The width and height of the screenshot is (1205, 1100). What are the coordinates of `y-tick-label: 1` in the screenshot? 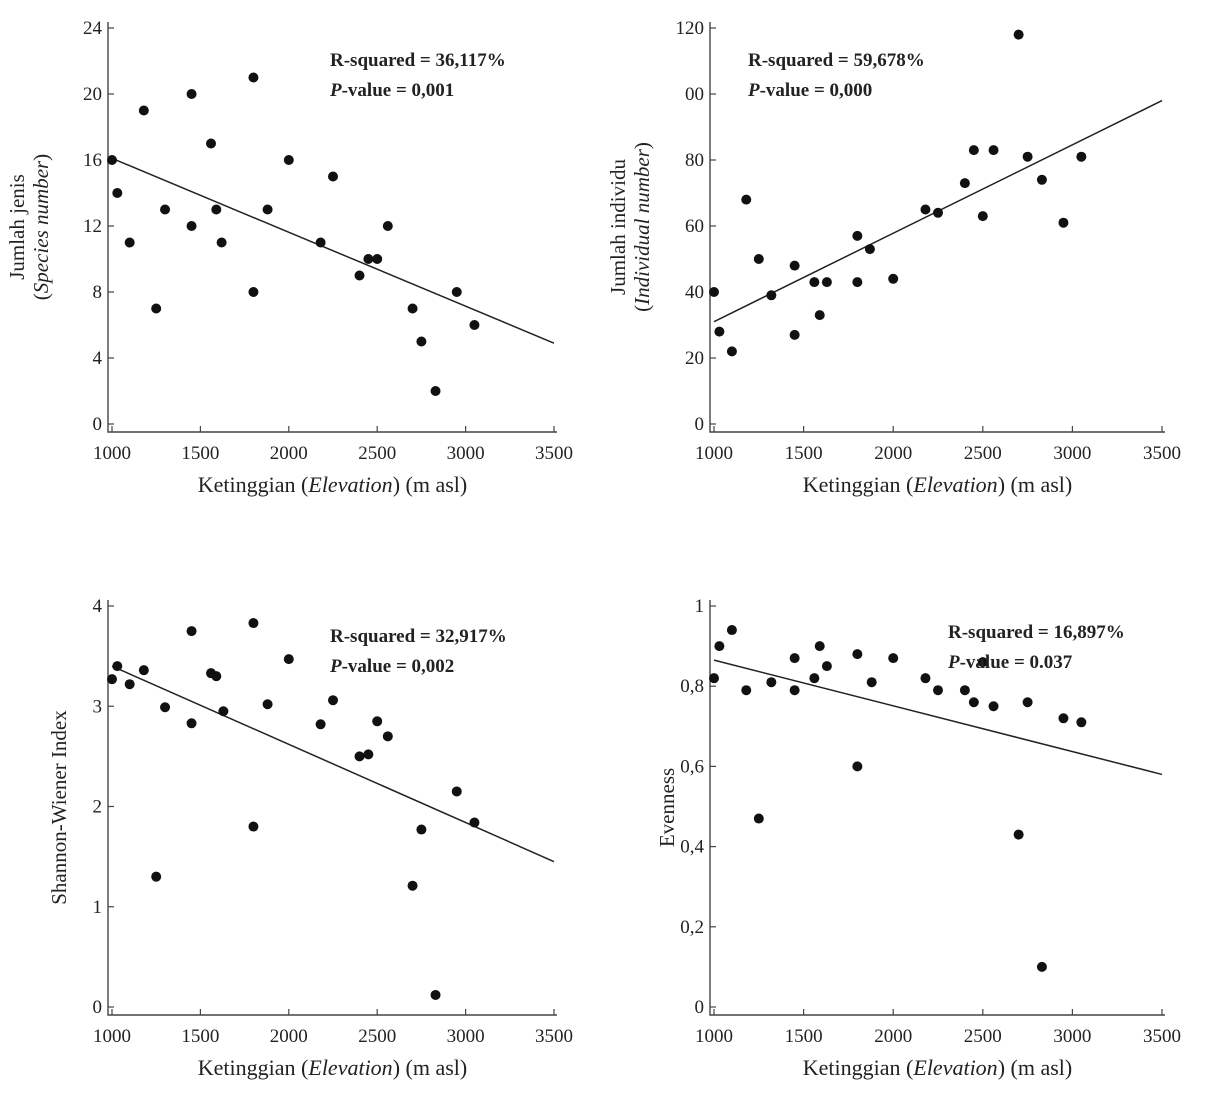 It's located at (700, 606).